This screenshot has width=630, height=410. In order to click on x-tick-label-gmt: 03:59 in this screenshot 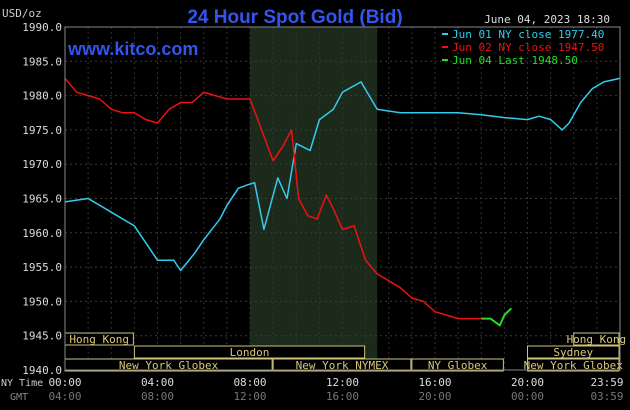, I will do `click(606, 396)`.